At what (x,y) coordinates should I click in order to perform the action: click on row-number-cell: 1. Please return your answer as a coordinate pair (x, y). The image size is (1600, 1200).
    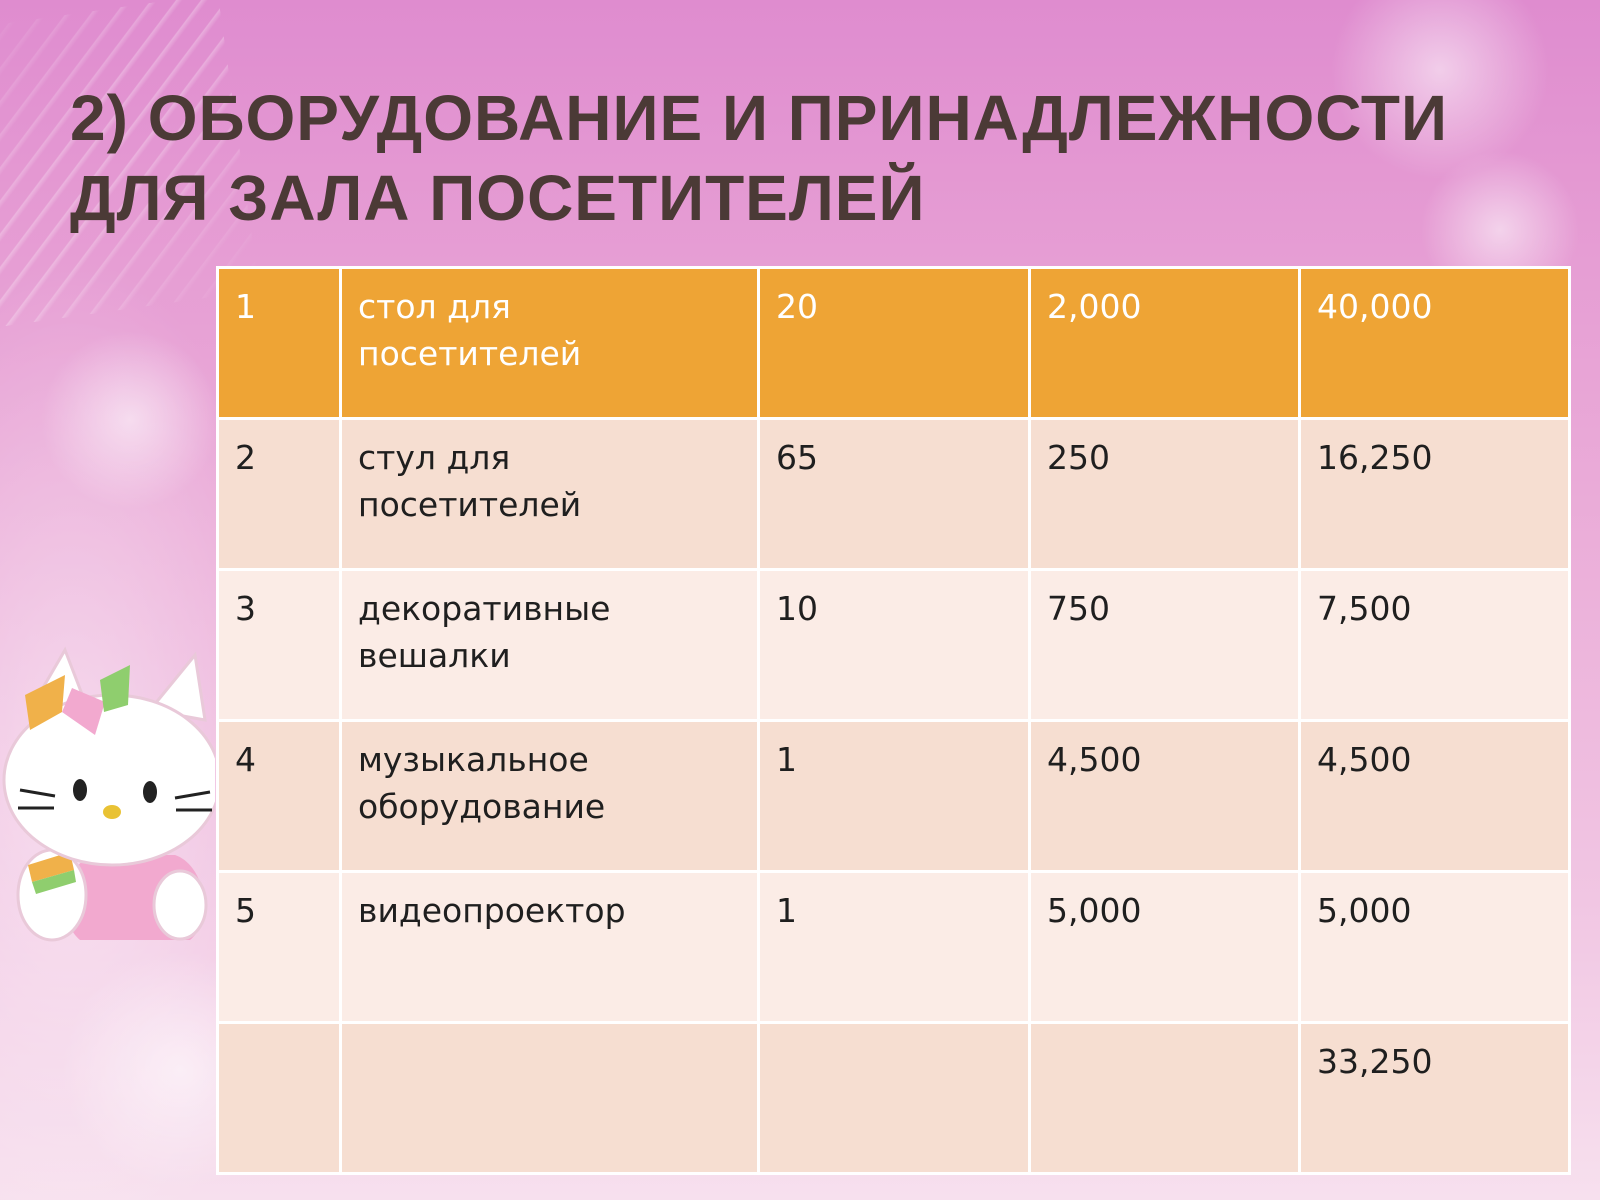
    Looking at the image, I should click on (279, 343).